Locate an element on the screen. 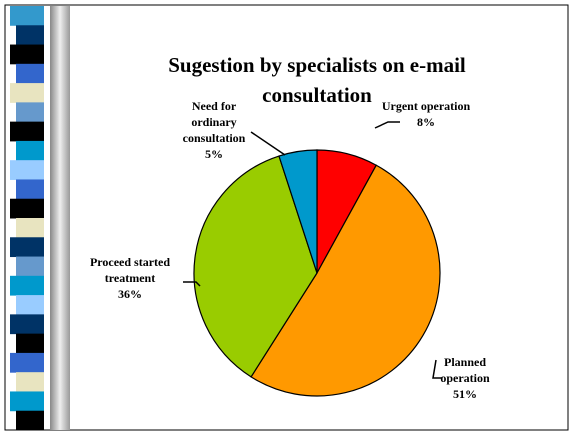  category-label: Proceed started treatment is located at coordinates (130, 270).